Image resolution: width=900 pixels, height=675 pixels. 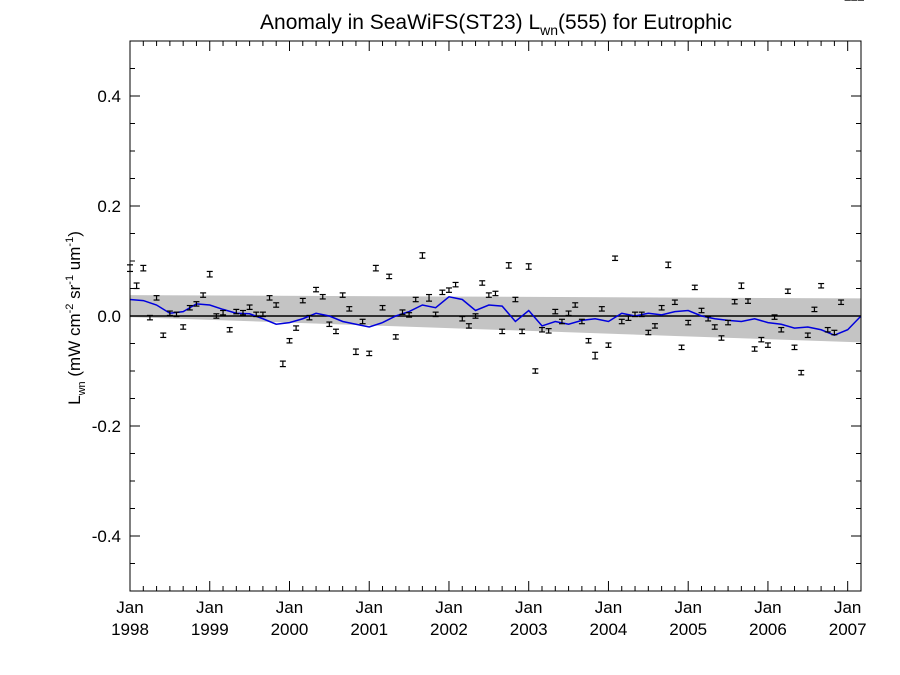 I want to click on ylabel-L-sub: wn, so click(x=82, y=388).